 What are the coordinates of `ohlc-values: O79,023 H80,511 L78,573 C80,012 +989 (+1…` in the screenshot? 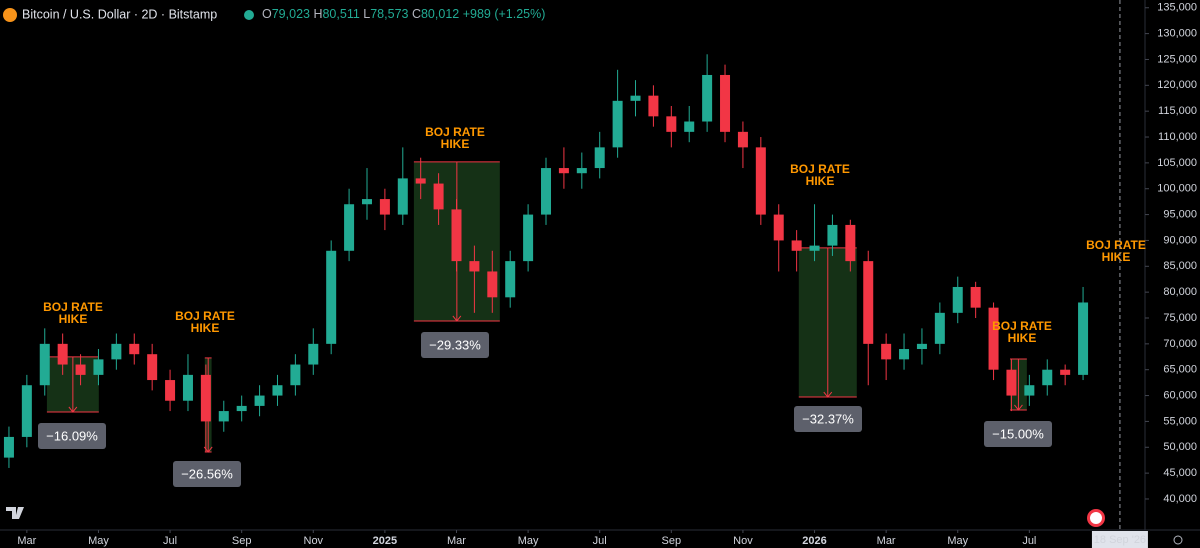 It's located at (403, 14).